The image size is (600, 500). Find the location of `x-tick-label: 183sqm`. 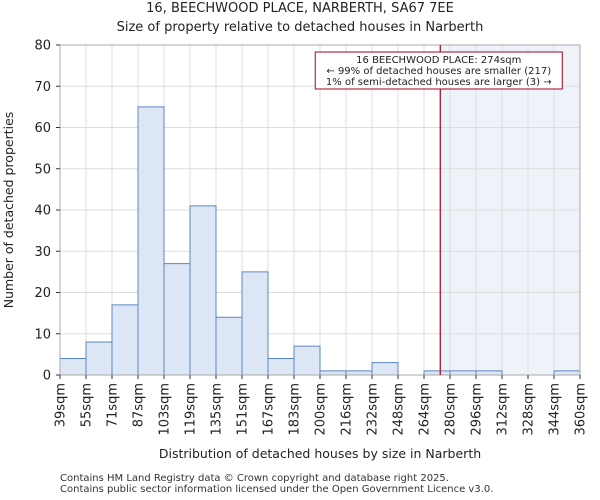

x-tick-label: 183sqm is located at coordinates (295, 409).